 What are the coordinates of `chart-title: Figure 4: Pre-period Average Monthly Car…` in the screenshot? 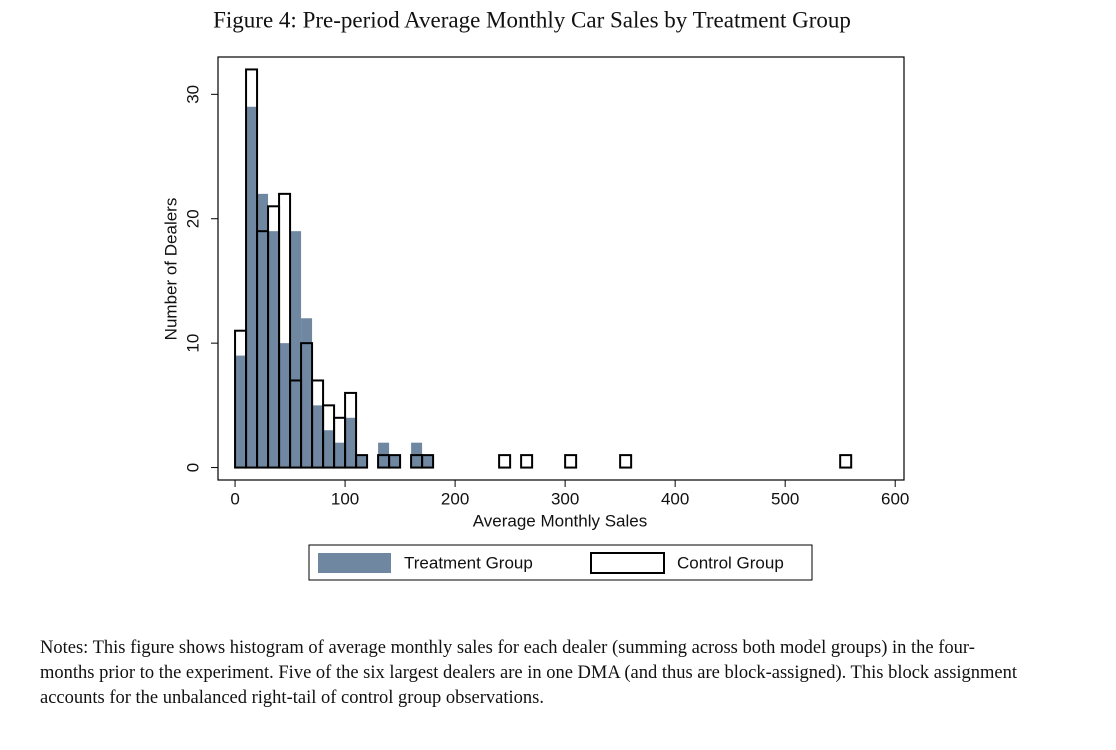 It's located at (532, 19).